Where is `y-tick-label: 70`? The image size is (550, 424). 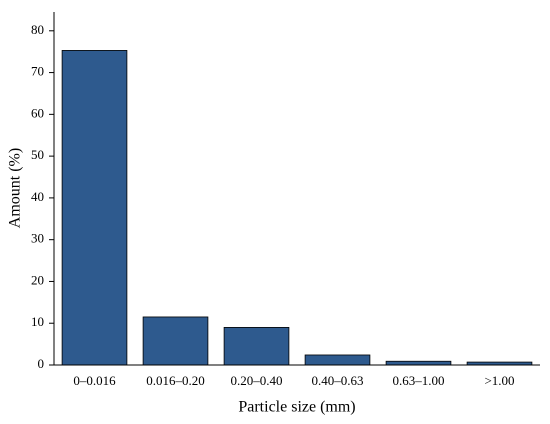 y-tick-label: 70 is located at coordinates (37, 71).